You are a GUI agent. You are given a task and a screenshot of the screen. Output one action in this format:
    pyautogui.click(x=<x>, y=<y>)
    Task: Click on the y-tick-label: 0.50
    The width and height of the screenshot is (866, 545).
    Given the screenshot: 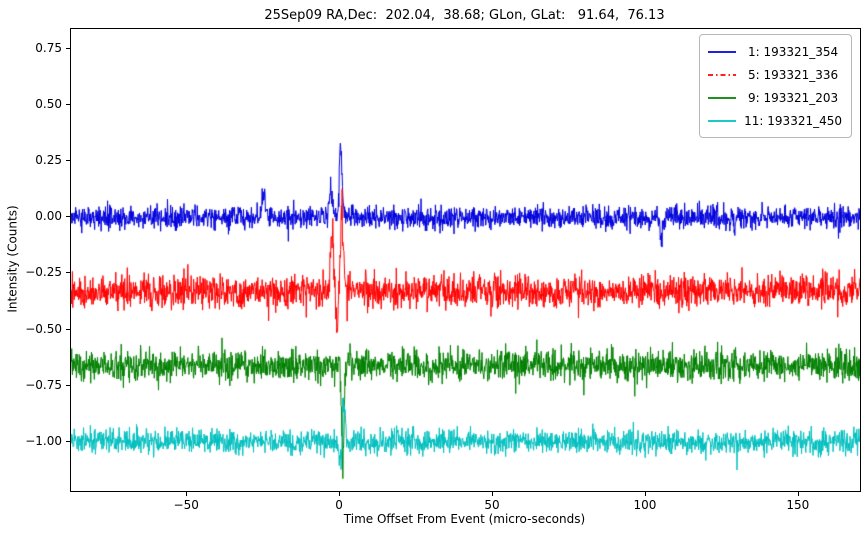 What is the action you would take?
    pyautogui.click(x=48, y=104)
    